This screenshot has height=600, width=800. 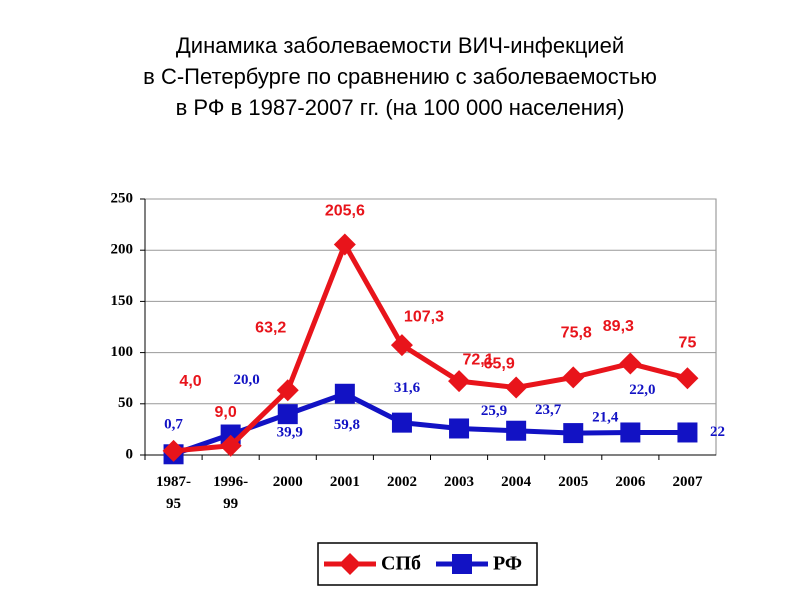 What do you see at coordinates (687, 482) in the screenshot?
I see `x-tick-label: 2007` at bounding box center [687, 482].